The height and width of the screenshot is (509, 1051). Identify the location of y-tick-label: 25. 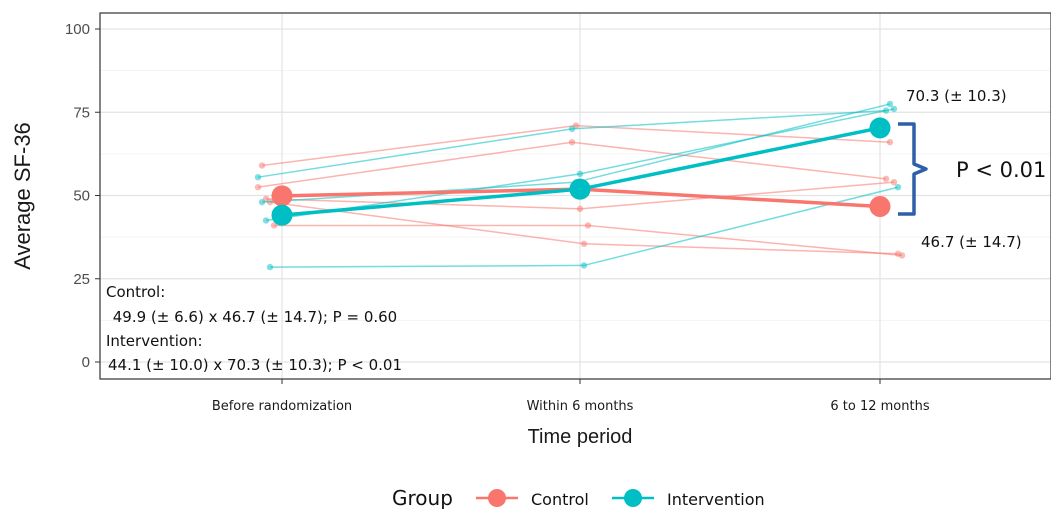
(81, 279).